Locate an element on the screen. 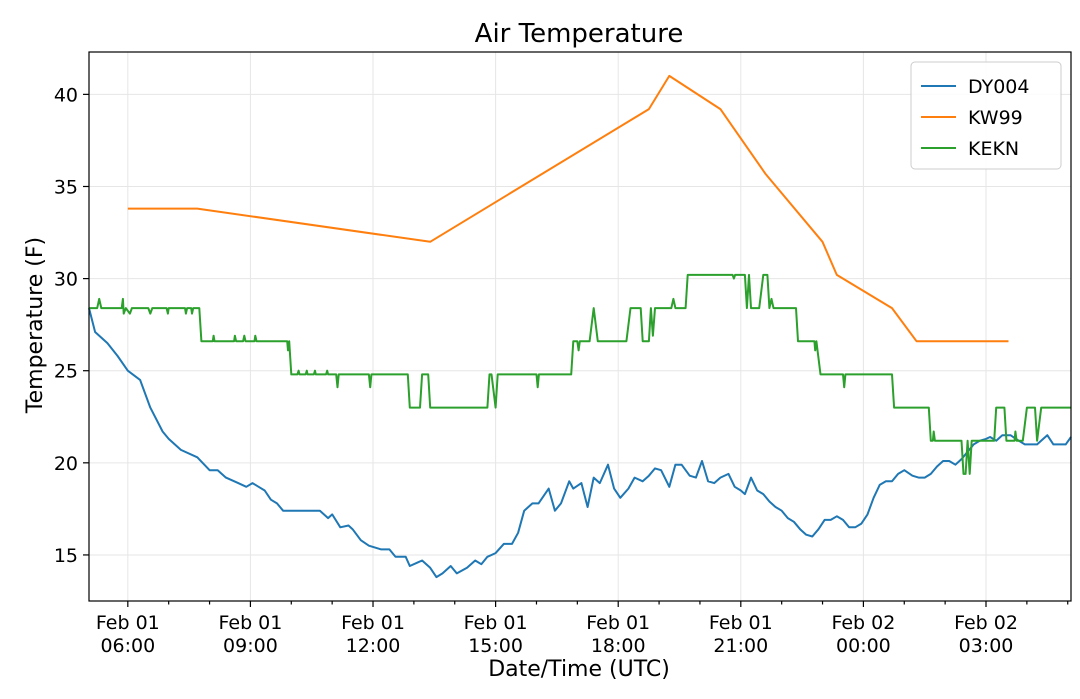 The height and width of the screenshot is (699, 1080). legend-label: DY004 is located at coordinates (998, 87).